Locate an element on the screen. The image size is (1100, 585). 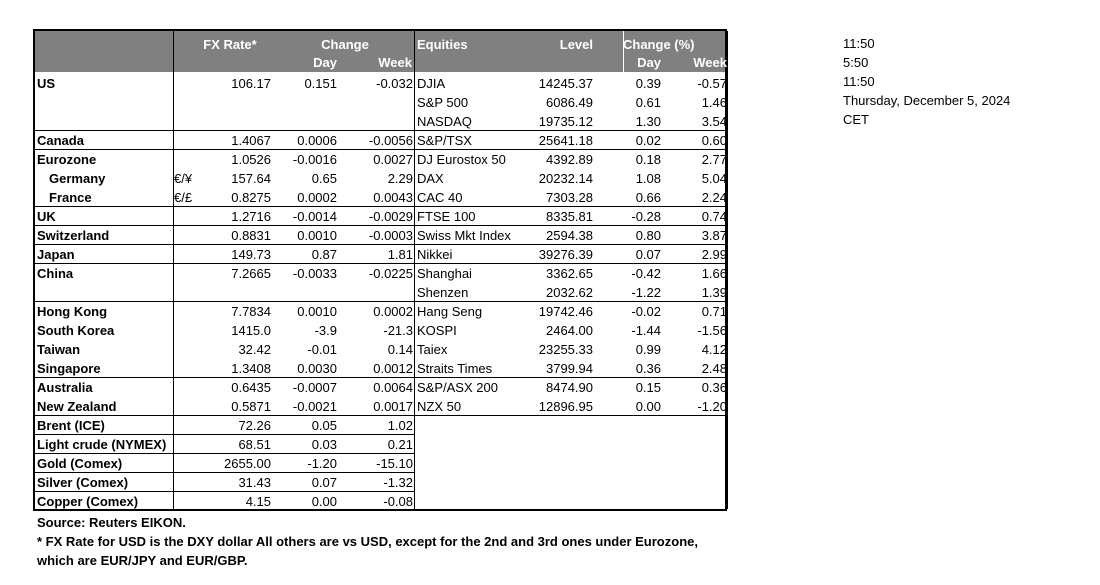
cell-level: 3799.94 is located at coordinates (569, 368).